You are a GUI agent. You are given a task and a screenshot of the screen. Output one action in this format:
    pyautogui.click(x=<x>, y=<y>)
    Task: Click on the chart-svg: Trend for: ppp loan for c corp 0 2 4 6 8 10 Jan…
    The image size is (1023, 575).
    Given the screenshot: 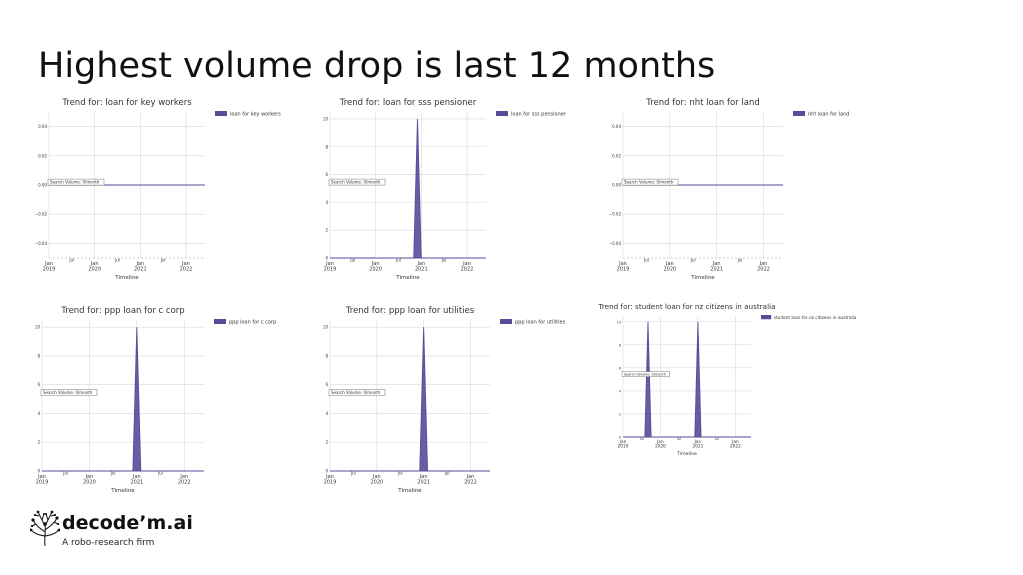 What is the action you would take?
    pyautogui.click(x=155, y=400)
    